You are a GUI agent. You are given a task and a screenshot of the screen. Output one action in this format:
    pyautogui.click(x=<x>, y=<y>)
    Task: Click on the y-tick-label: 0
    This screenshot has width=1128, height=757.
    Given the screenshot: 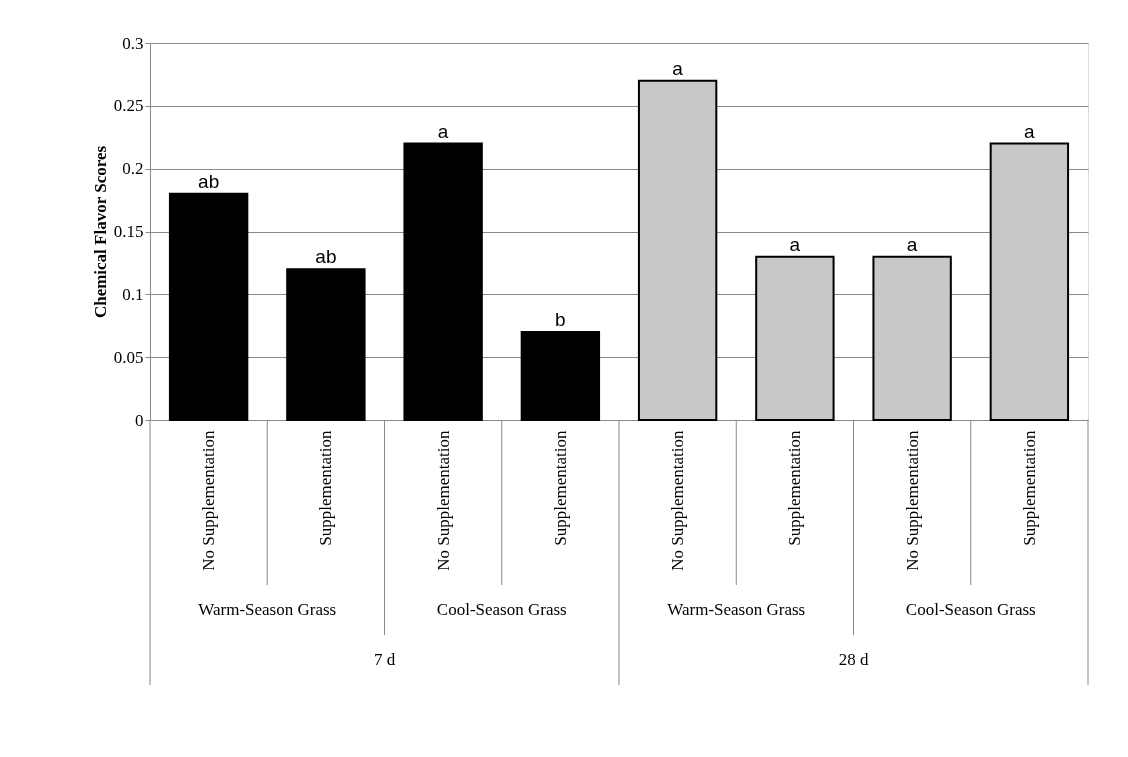 What is the action you would take?
    pyautogui.click(x=139, y=420)
    